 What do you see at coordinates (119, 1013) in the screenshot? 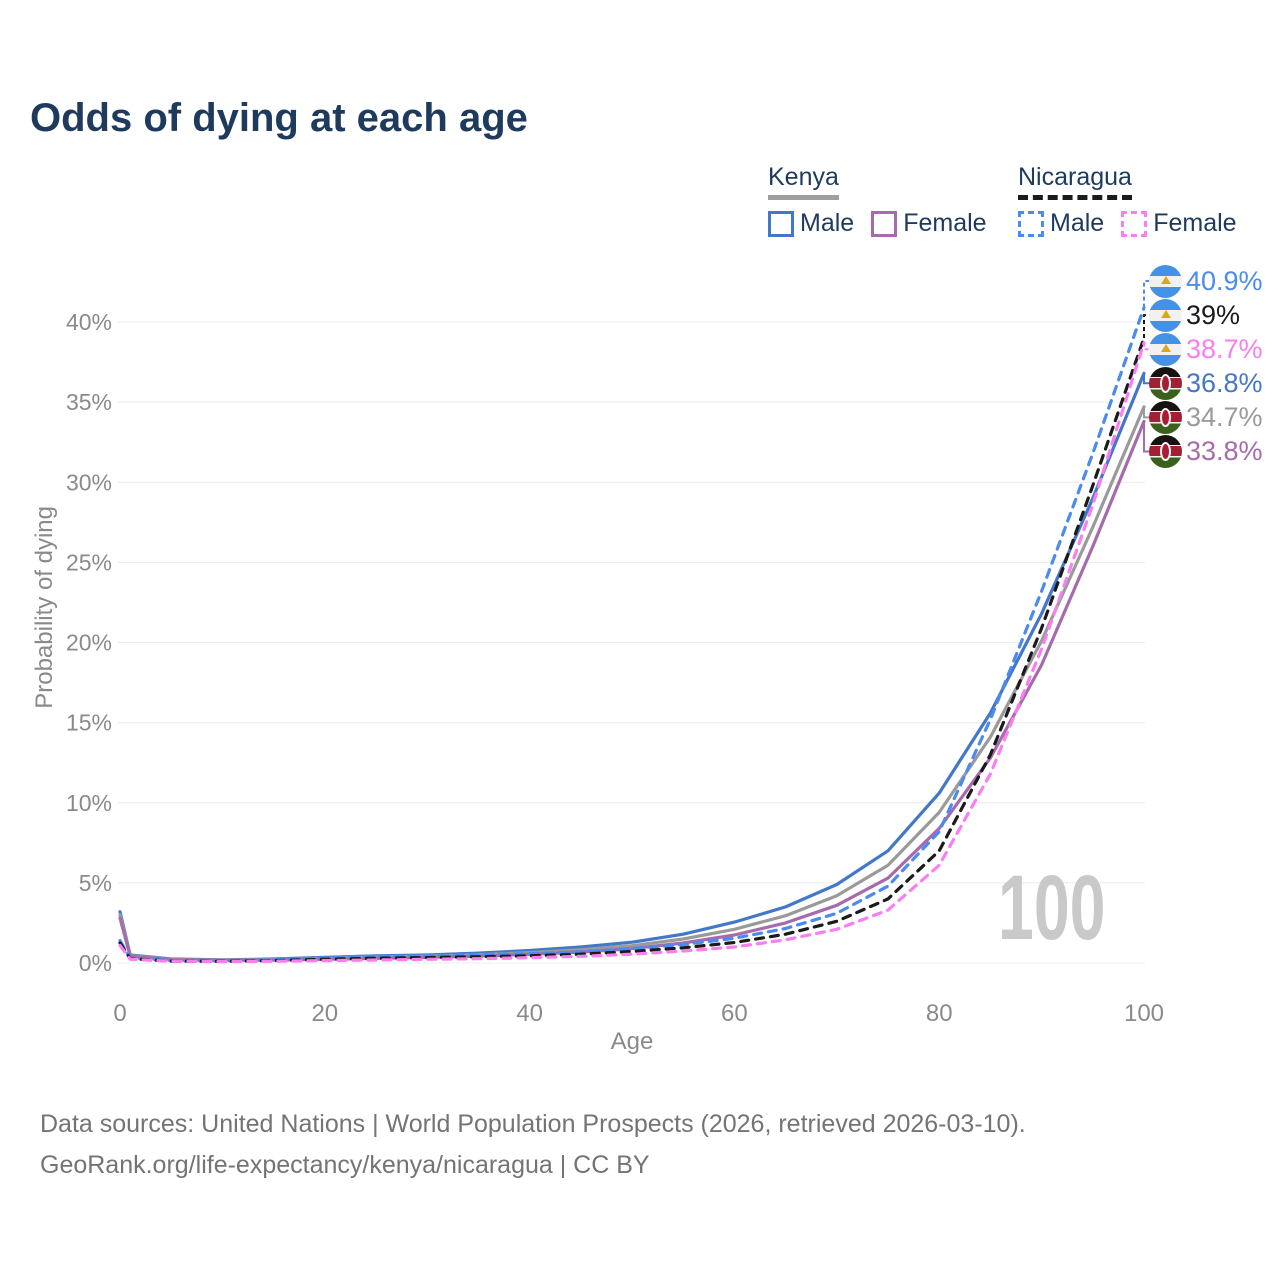
I see `x-tick-label: 0` at bounding box center [119, 1013].